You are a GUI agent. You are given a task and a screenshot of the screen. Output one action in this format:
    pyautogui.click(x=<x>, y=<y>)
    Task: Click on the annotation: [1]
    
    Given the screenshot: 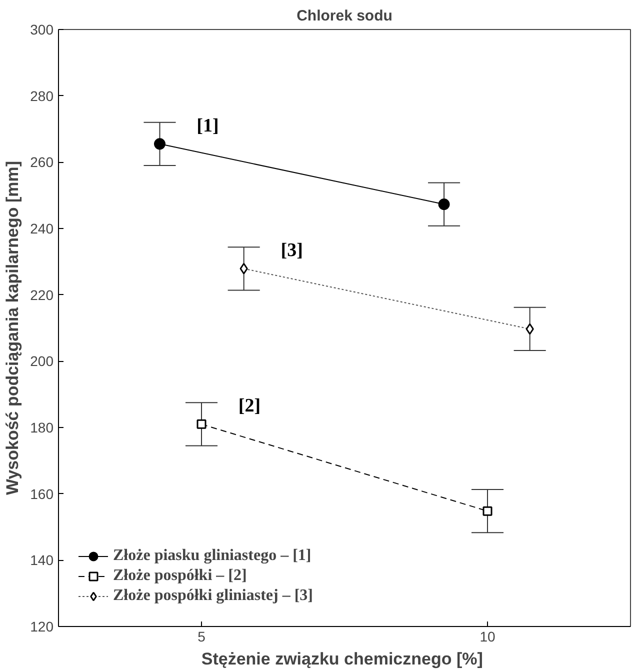 What is the action you would take?
    pyautogui.click(x=207, y=125)
    